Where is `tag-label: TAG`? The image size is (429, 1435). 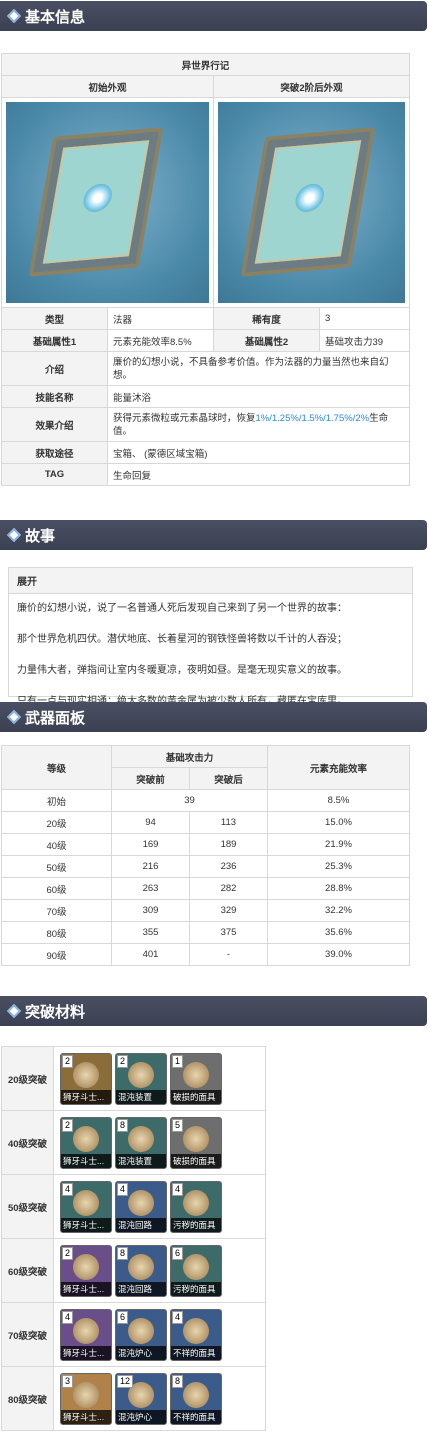 tag-label: TAG is located at coordinates (54, 474).